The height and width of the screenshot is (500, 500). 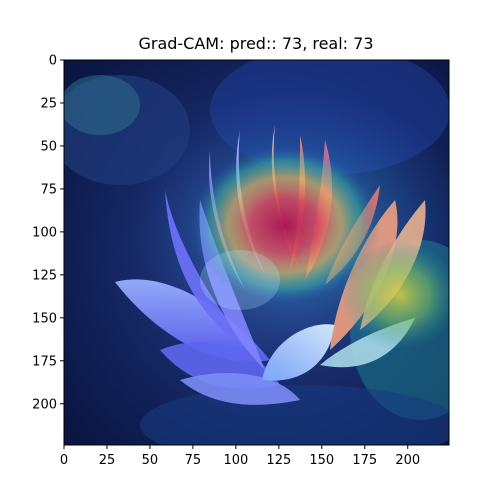 What do you see at coordinates (321, 460) in the screenshot?
I see `x-tick-label: 150` at bounding box center [321, 460].